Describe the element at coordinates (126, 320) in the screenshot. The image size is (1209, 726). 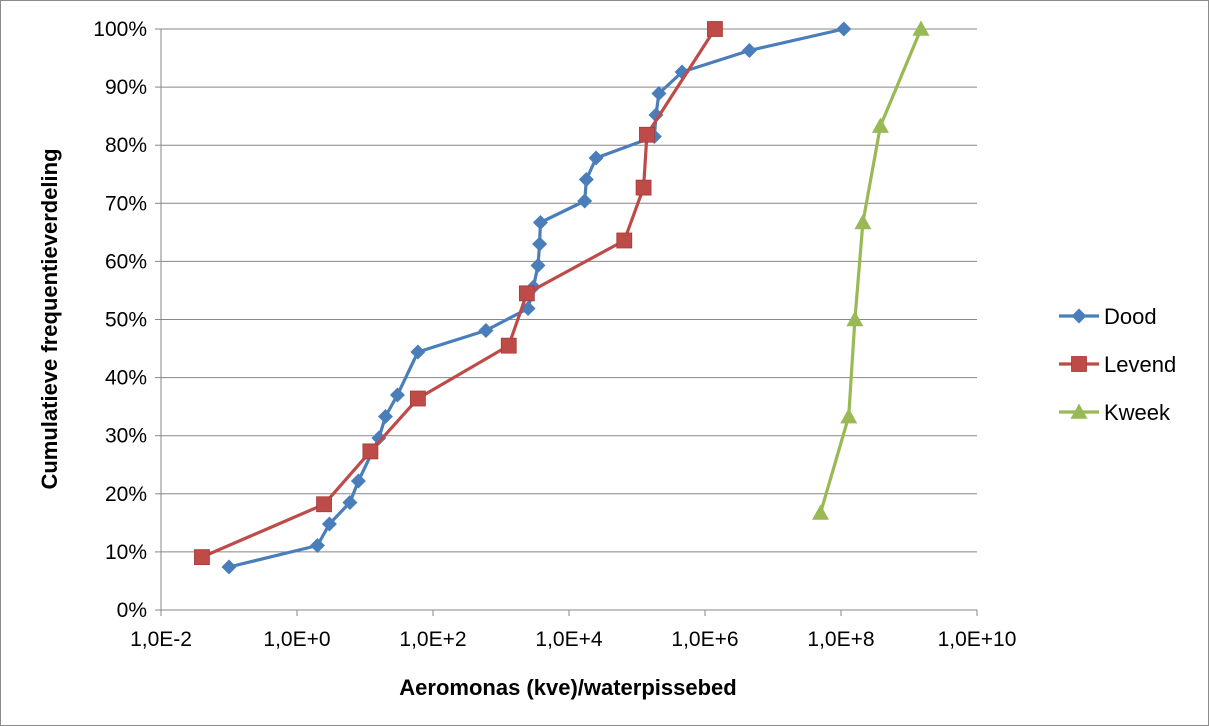
I see `y-tick-label: 50%` at that location.